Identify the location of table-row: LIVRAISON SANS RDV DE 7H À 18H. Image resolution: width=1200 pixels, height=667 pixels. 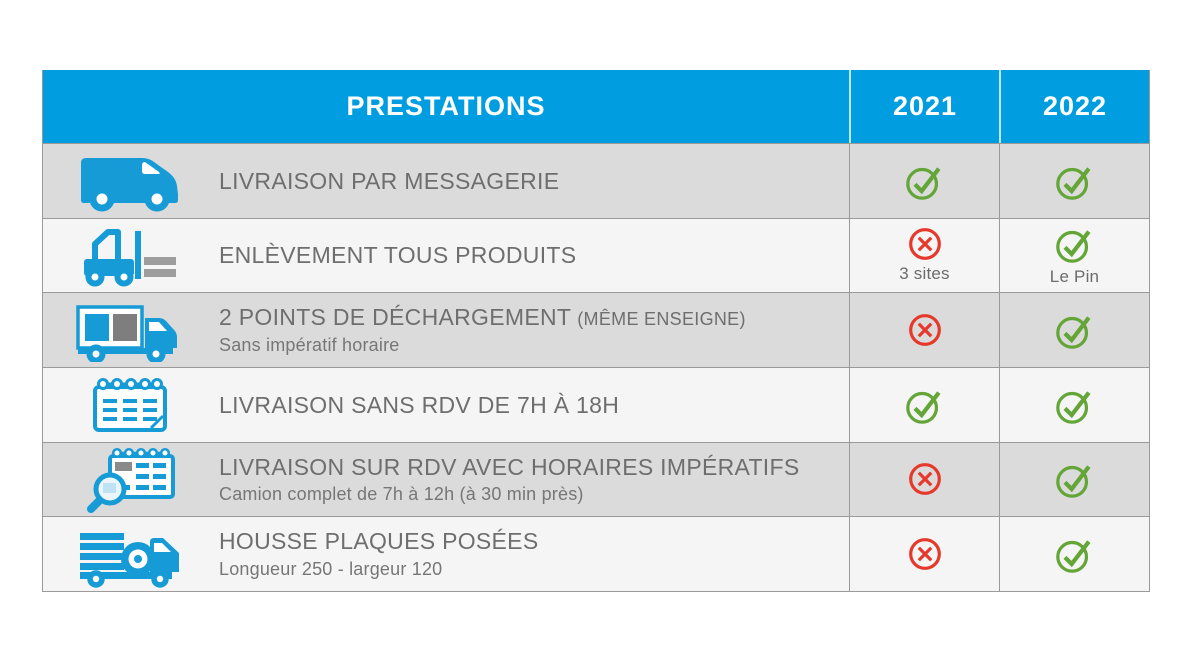
(446, 404).